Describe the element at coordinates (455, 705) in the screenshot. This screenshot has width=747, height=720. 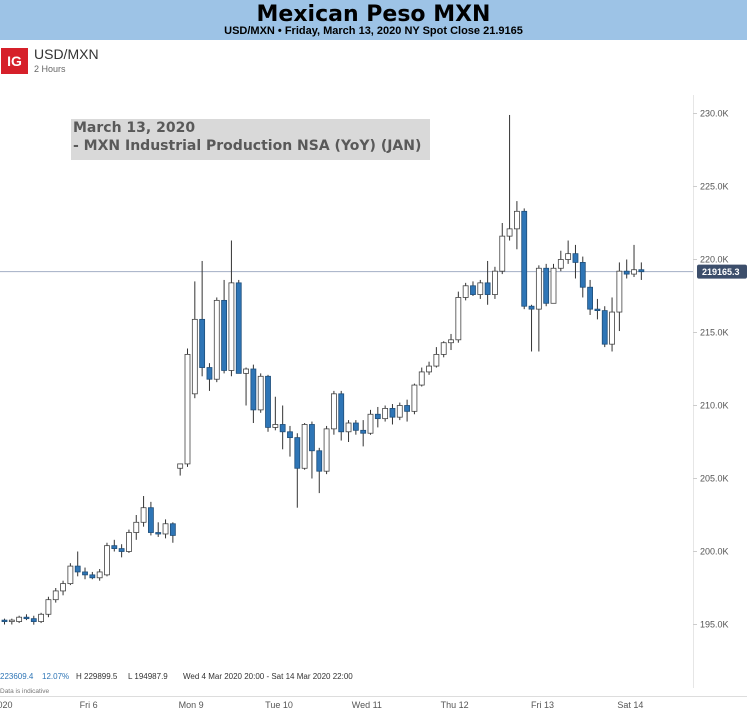
I see `x-tick-label: Thu 12` at that location.